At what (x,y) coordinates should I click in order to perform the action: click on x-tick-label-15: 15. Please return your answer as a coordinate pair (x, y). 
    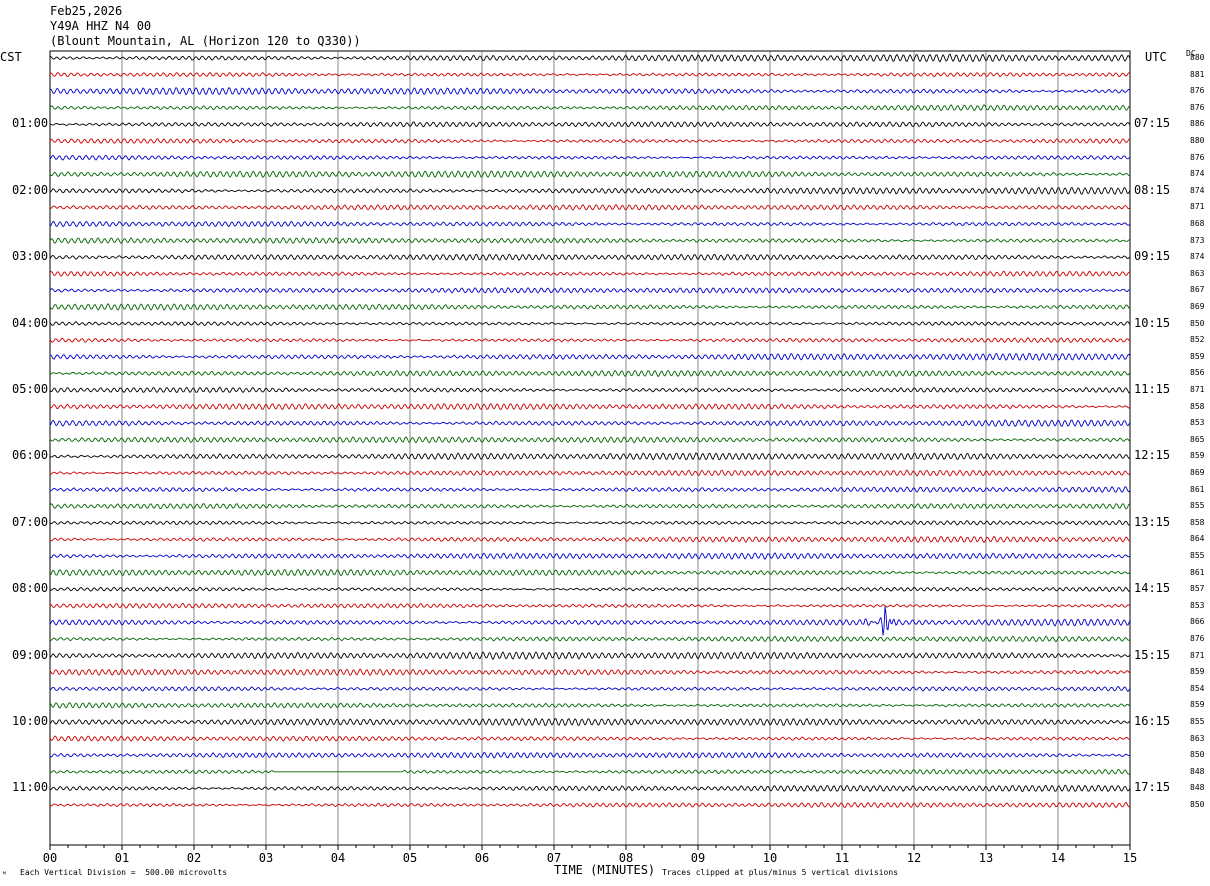
    Looking at the image, I should click on (1130, 858).